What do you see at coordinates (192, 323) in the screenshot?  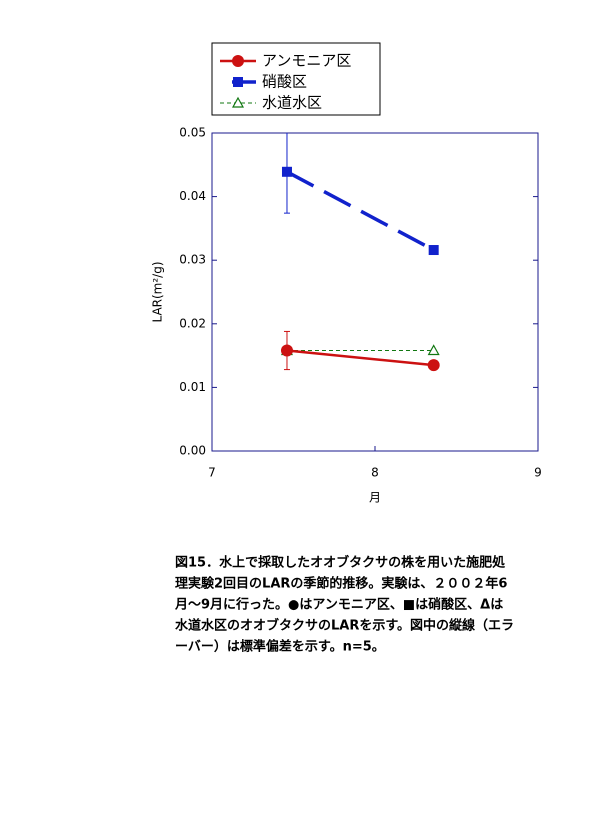 I see `y-tick-label: 0.02` at bounding box center [192, 323].